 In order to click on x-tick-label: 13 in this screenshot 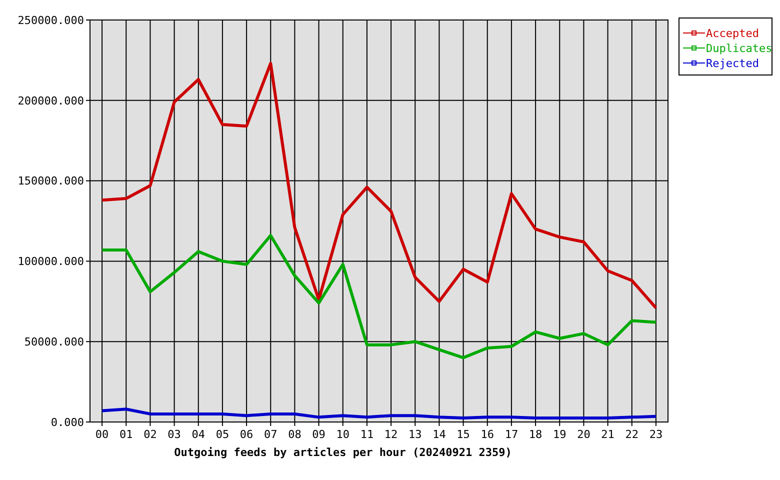, I will do `click(415, 434)`.